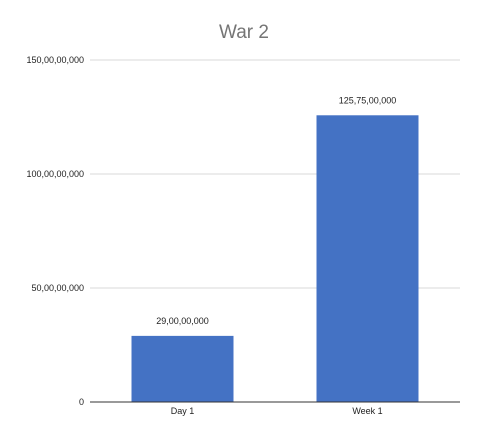 This screenshot has width=480, height=442. Describe the element at coordinates (55, 174) in the screenshot. I see `y-tick-label: 100,00,00,000` at that location.